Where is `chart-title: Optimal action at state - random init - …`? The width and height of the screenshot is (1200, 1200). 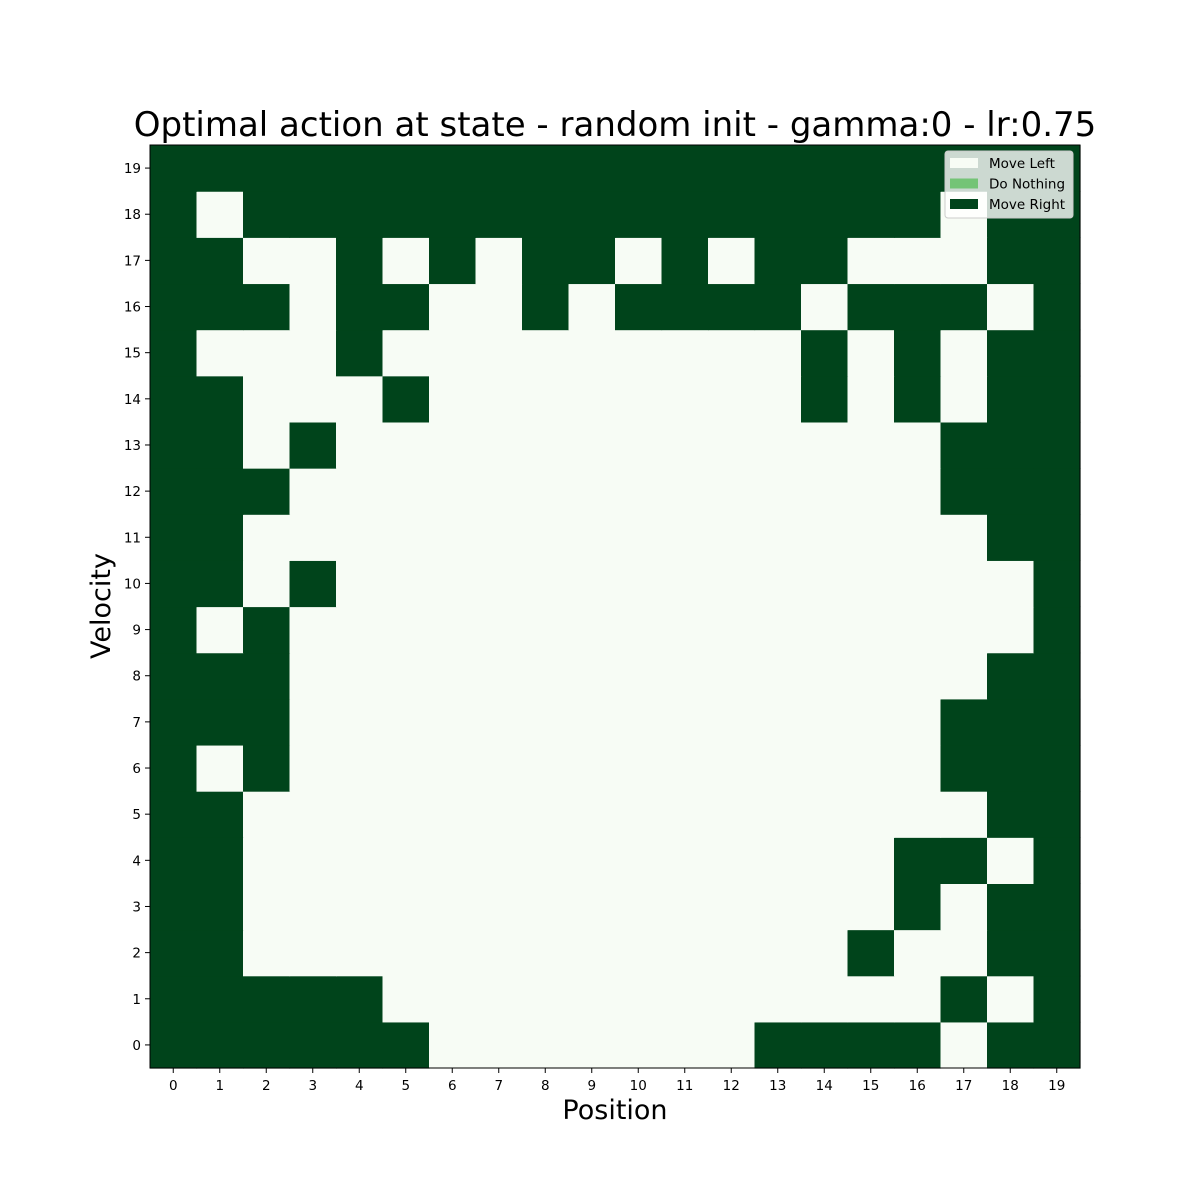 chart-title: Optimal action at state - random init - … is located at coordinates (615, 125).